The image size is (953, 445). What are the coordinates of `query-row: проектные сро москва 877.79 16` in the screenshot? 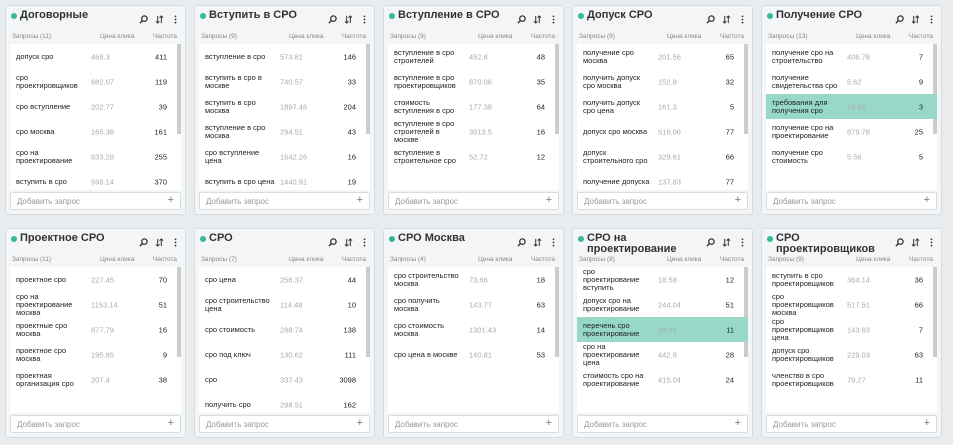 It's located at (95, 329).